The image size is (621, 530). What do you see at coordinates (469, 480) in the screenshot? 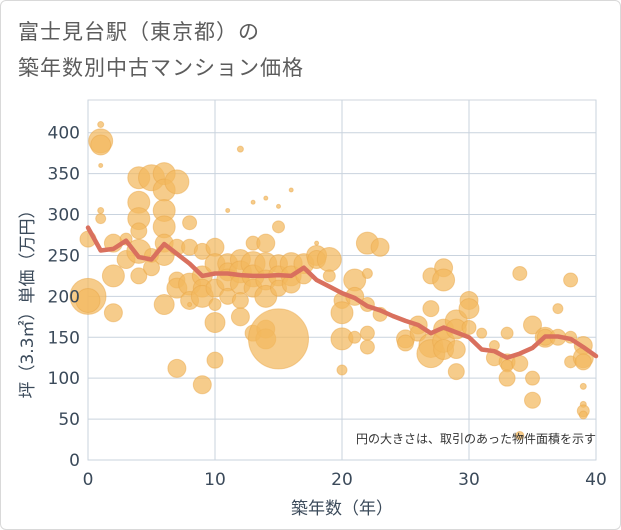
I see `x-tick-label: 30` at bounding box center [469, 480].